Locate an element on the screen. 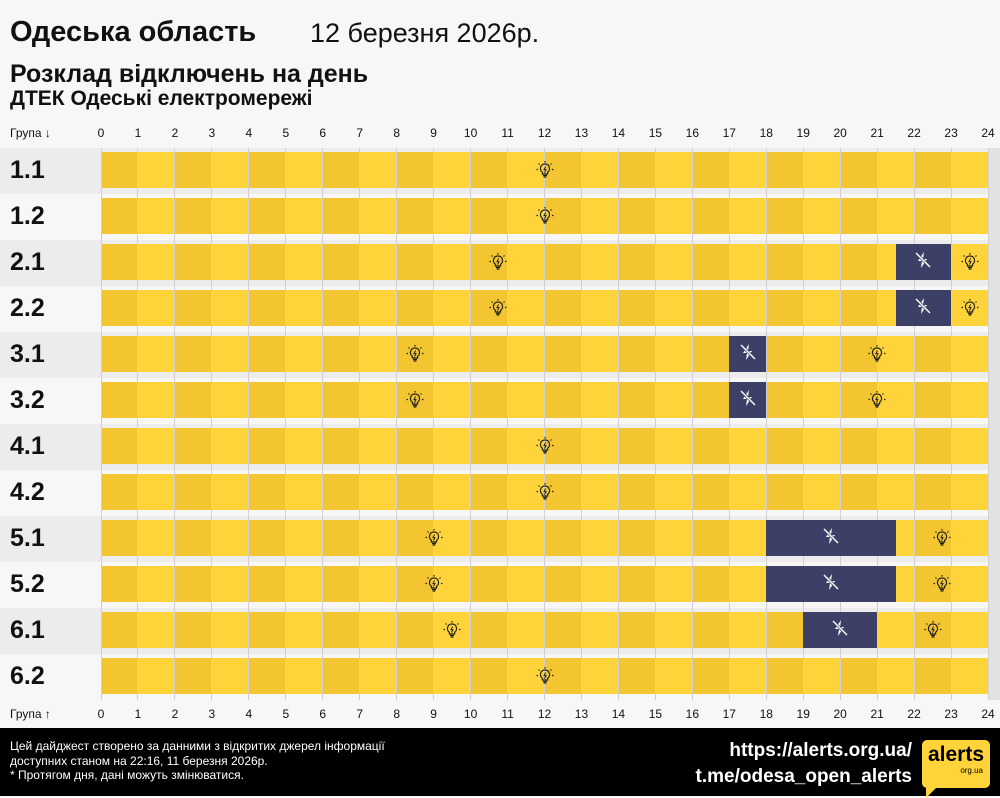 This screenshot has height=798, width=1000. hour-tick: 0 is located at coordinates (101, 133).